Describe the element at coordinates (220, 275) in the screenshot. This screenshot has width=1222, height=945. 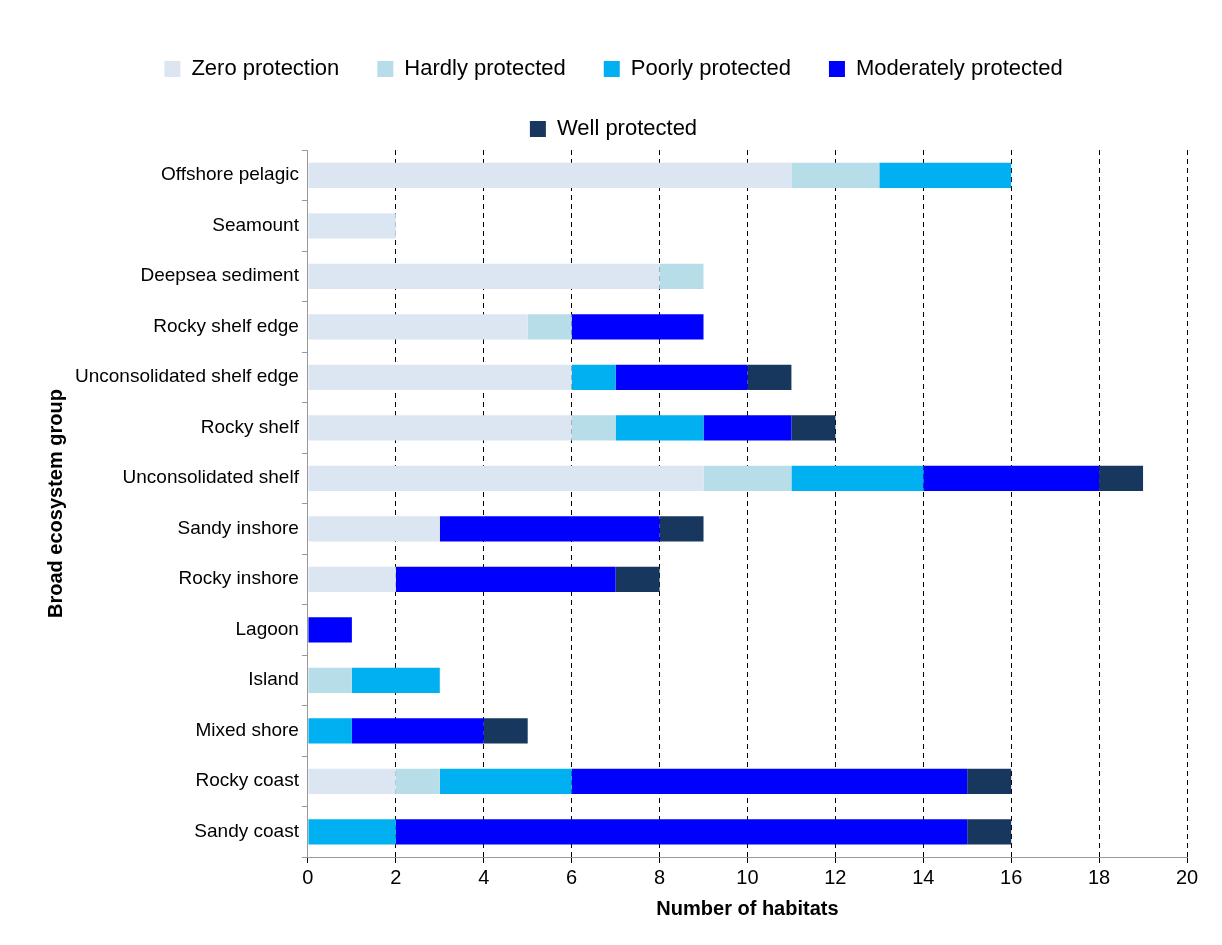
I see `y-tick-label: Deepsea sediment` at that location.